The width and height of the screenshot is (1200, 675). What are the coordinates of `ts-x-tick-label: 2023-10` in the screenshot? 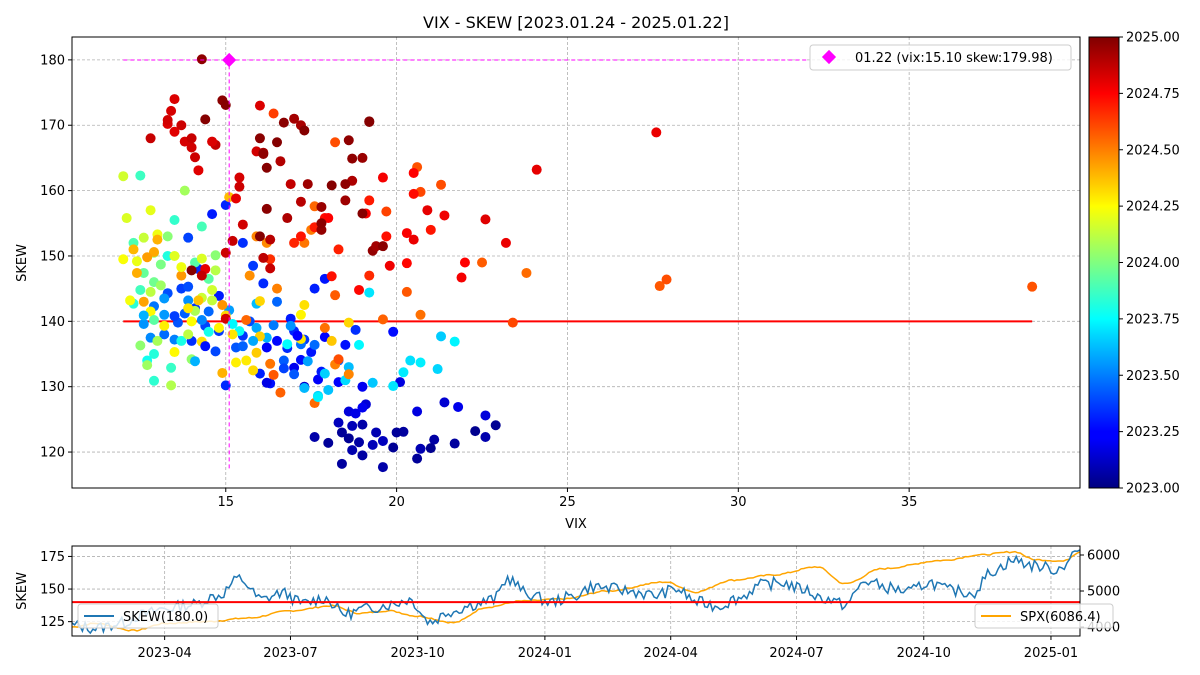 It's located at (418, 653).